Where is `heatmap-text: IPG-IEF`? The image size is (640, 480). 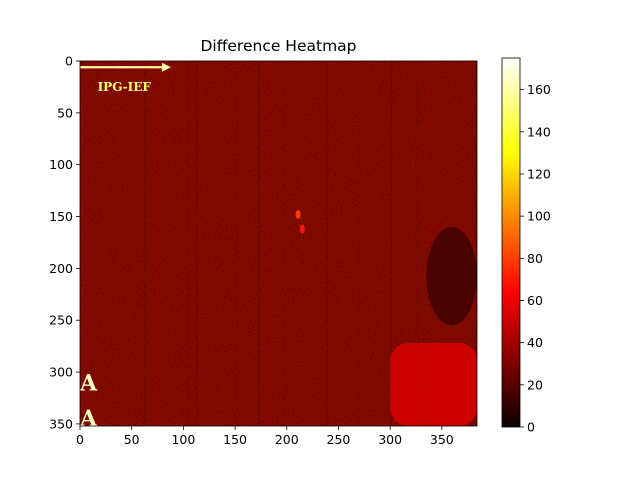 heatmap-text: IPG-IEF is located at coordinates (125, 87).